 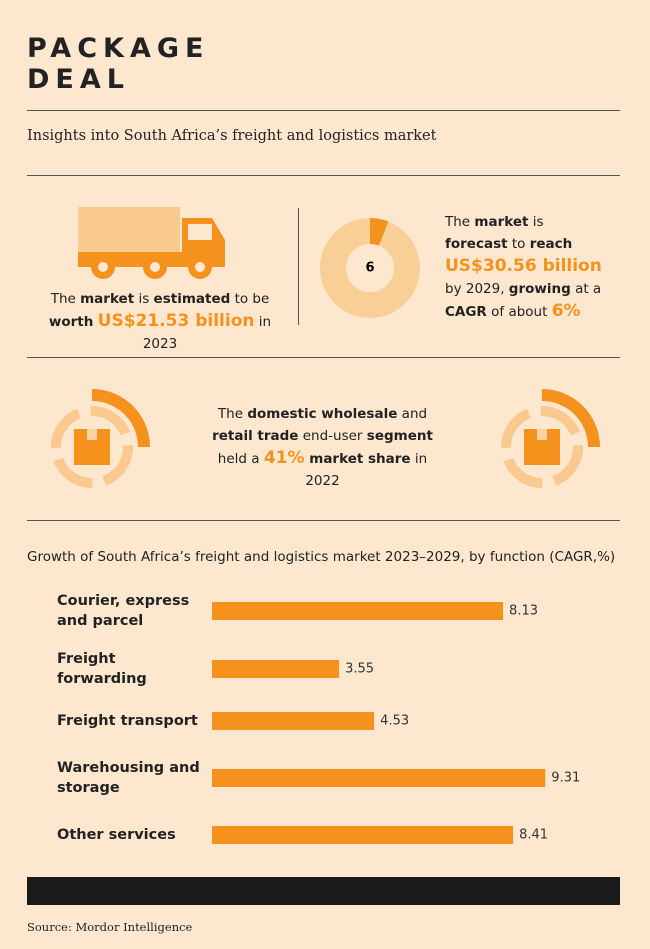 I want to click on category-label: Other services, so click(x=116, y=835).